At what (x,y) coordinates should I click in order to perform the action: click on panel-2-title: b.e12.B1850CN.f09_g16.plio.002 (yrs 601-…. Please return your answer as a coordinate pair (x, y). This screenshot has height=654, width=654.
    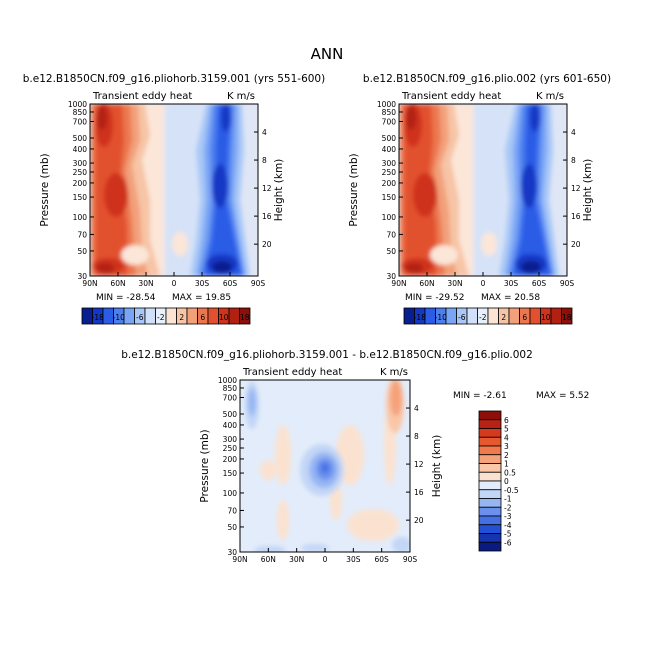
    Looking at the image, I should click on (487, 79).